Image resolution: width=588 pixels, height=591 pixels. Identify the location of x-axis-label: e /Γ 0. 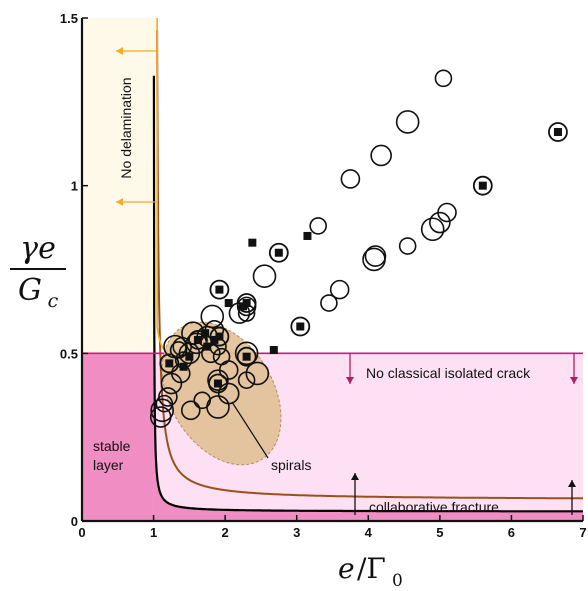
(370, 571).